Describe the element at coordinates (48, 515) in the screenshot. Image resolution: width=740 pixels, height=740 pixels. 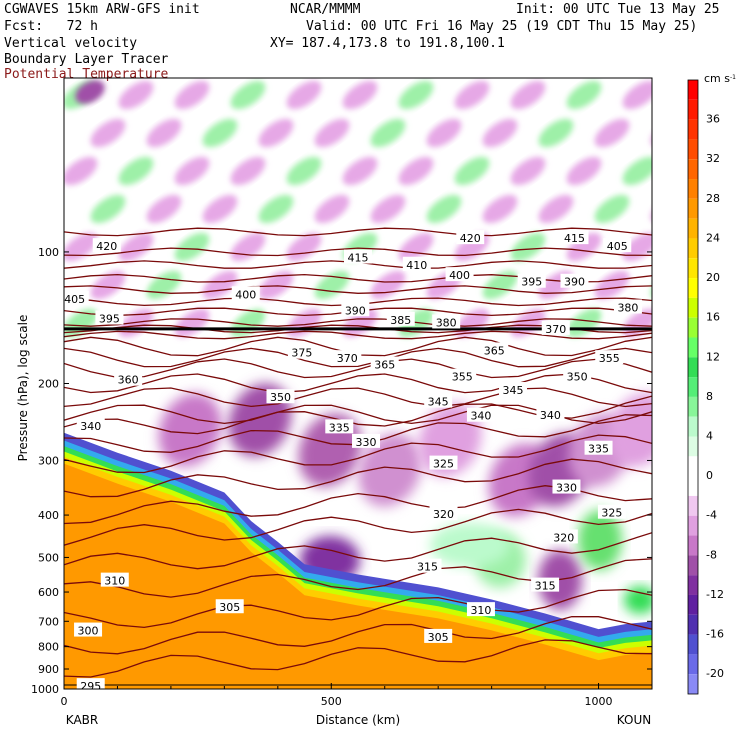
I see `y-tick-label: 400` at that location.